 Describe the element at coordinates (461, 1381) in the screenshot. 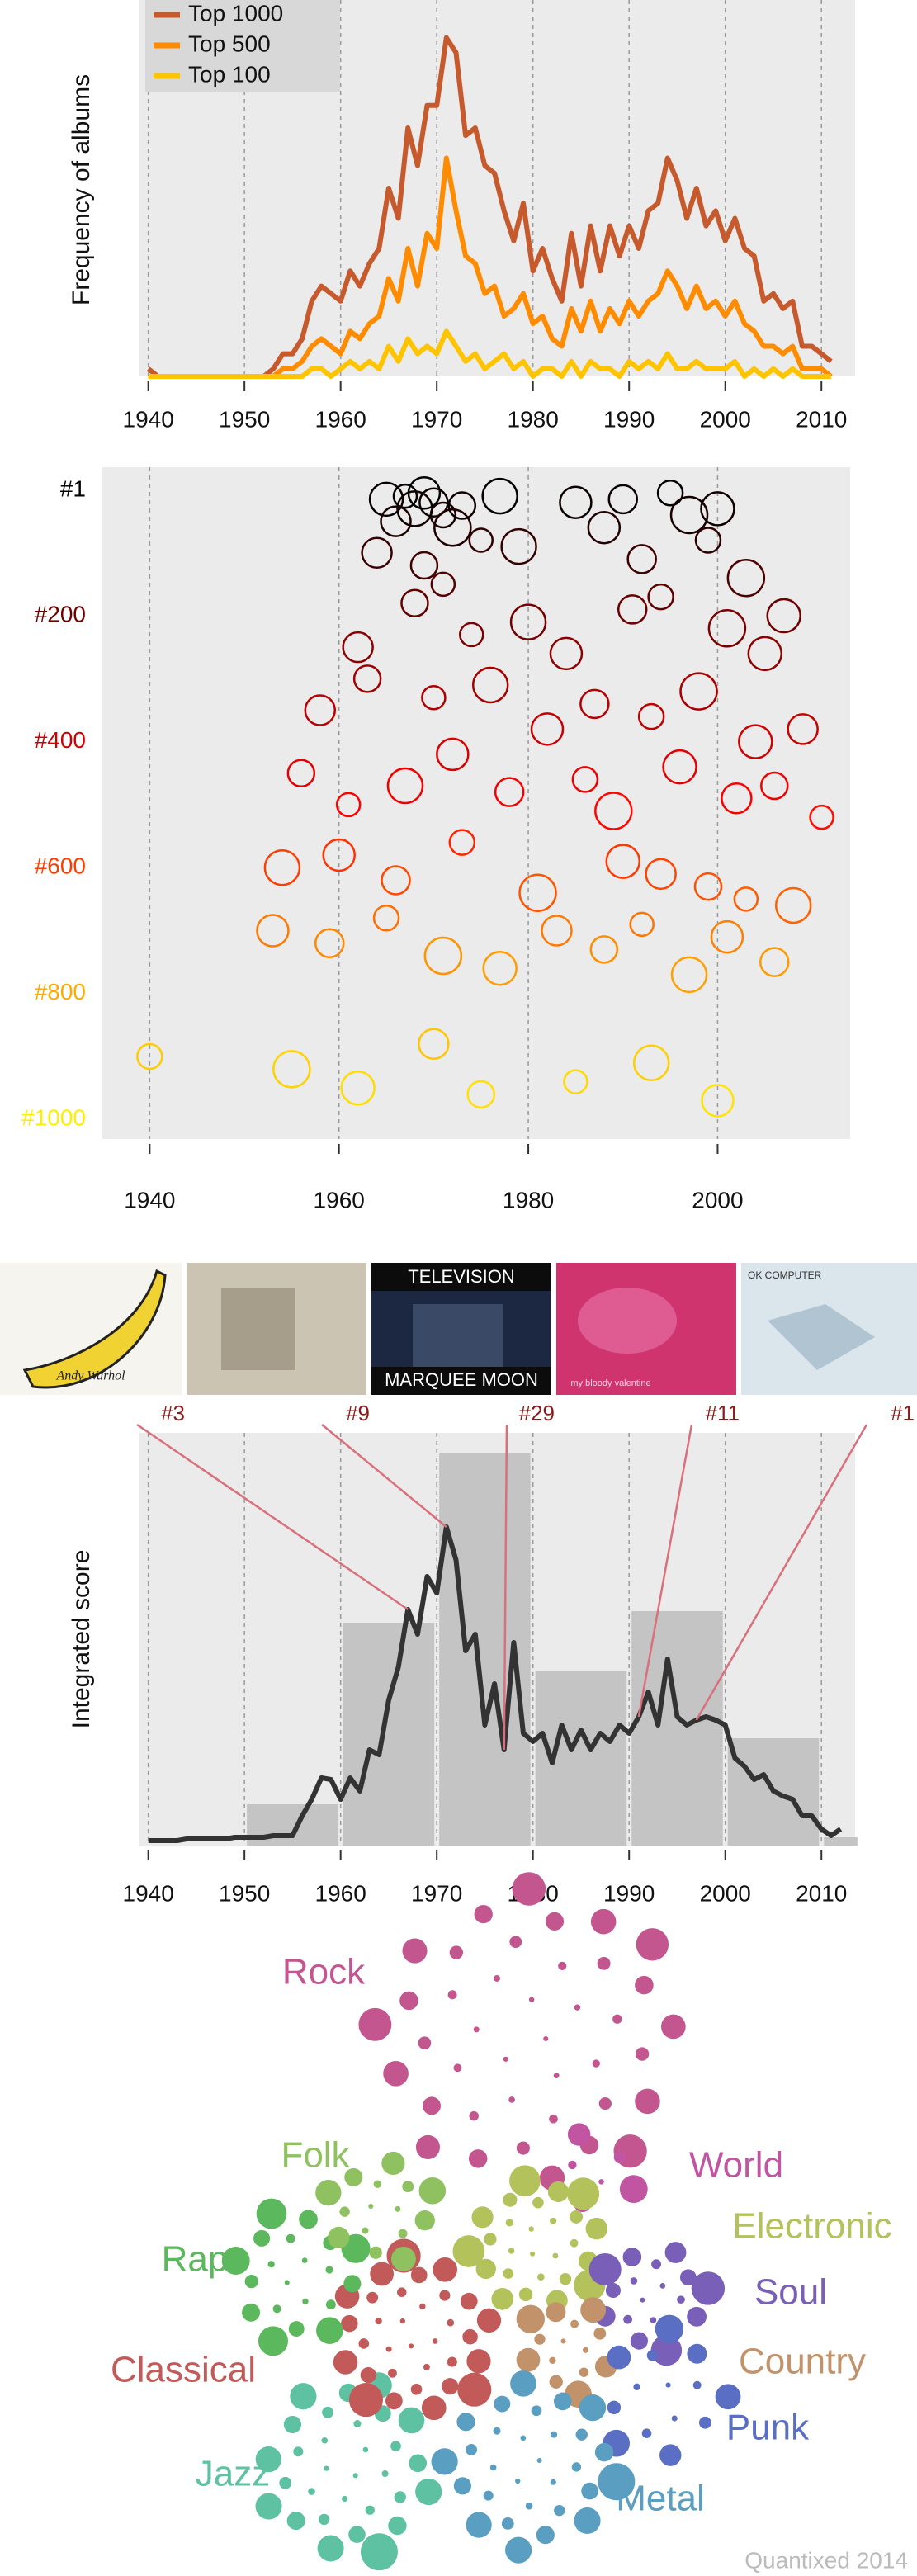

I see `cover-band` at that location.